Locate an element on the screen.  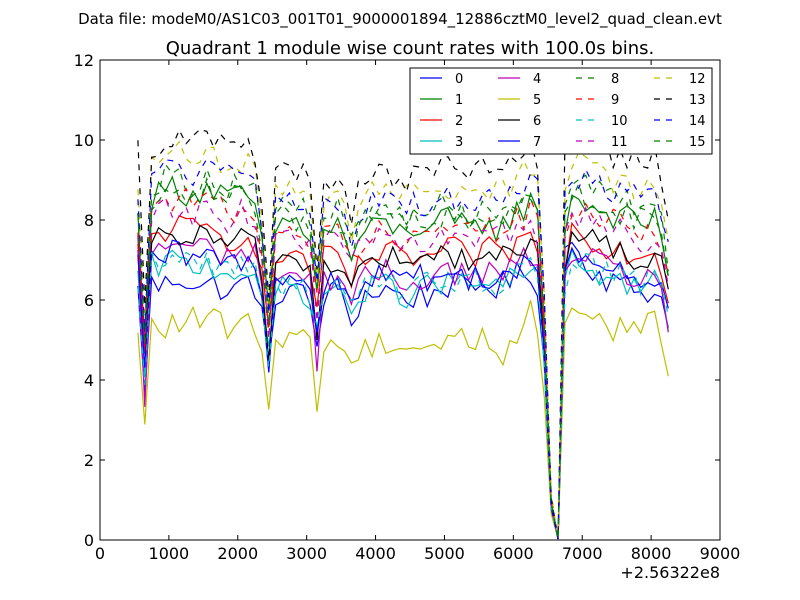
x-tick-label: 6000 is located at coordinates (513, 553).